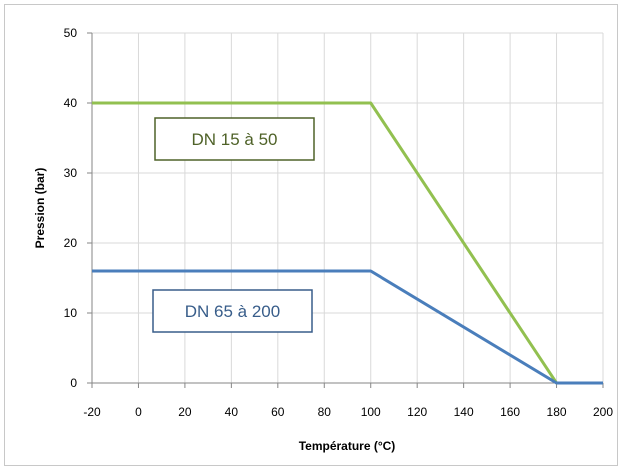 The height and width of the screenshot is (471, 624). I want to click on annotation-dn-15-50: DN 15 à 50, so click(234, 139).